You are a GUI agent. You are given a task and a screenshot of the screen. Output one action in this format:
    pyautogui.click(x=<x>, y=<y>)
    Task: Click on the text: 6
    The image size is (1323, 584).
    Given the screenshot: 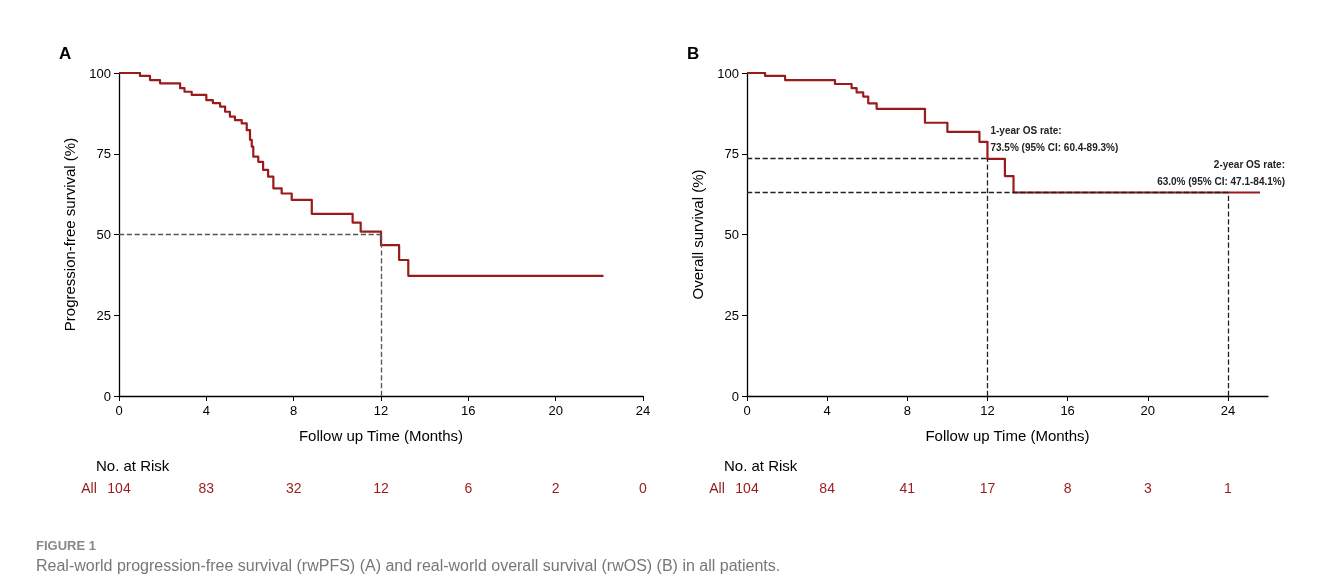 What is the action you would take?
    pyautogui.click(x=468, y=488)
    